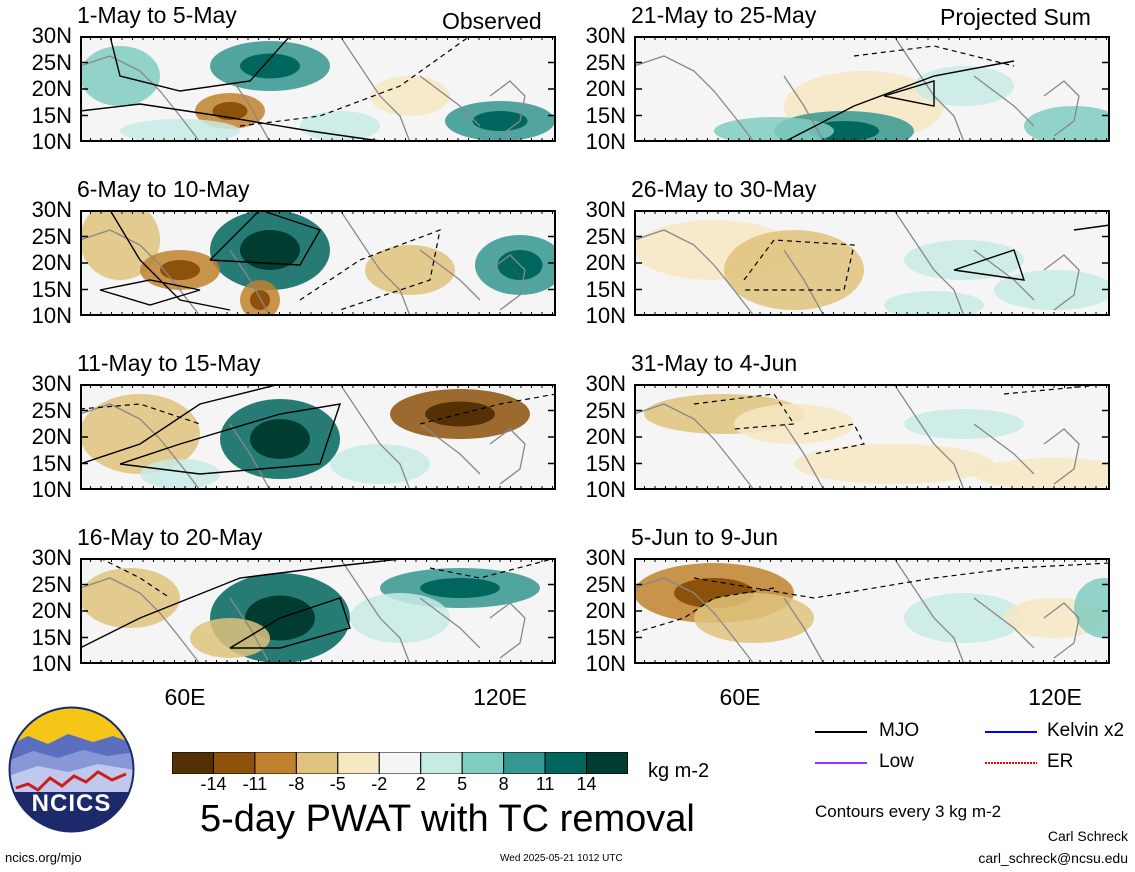 Image resolution: width=1135 pixels, height=872 pixels. Describe the element at coordinates (705, 537) in the screenshot. I see `panel-title: 5-Jun to 9-Jun` at that location.